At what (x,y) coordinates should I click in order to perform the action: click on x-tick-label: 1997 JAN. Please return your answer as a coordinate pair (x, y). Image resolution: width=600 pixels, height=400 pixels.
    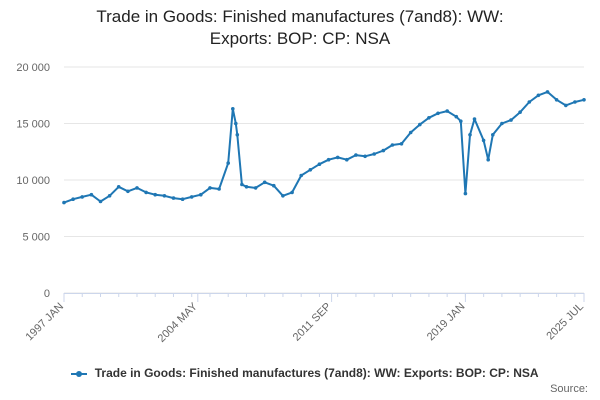
    Looking at the image, I should click on (44, 322).